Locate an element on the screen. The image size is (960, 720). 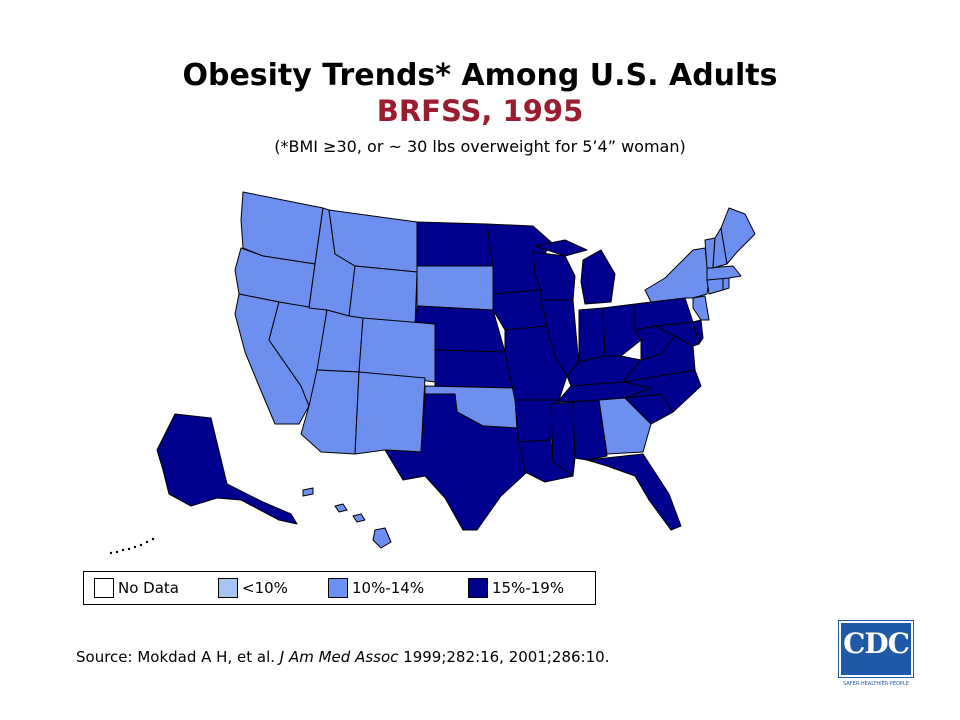
page-subtitle: BRFSS, 1995 is located at coordinates (480, 111).